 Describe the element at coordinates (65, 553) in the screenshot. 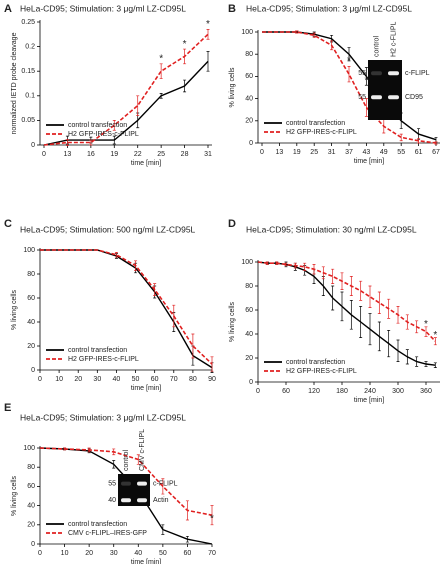

I see `x-tick-label: 10` at that location.